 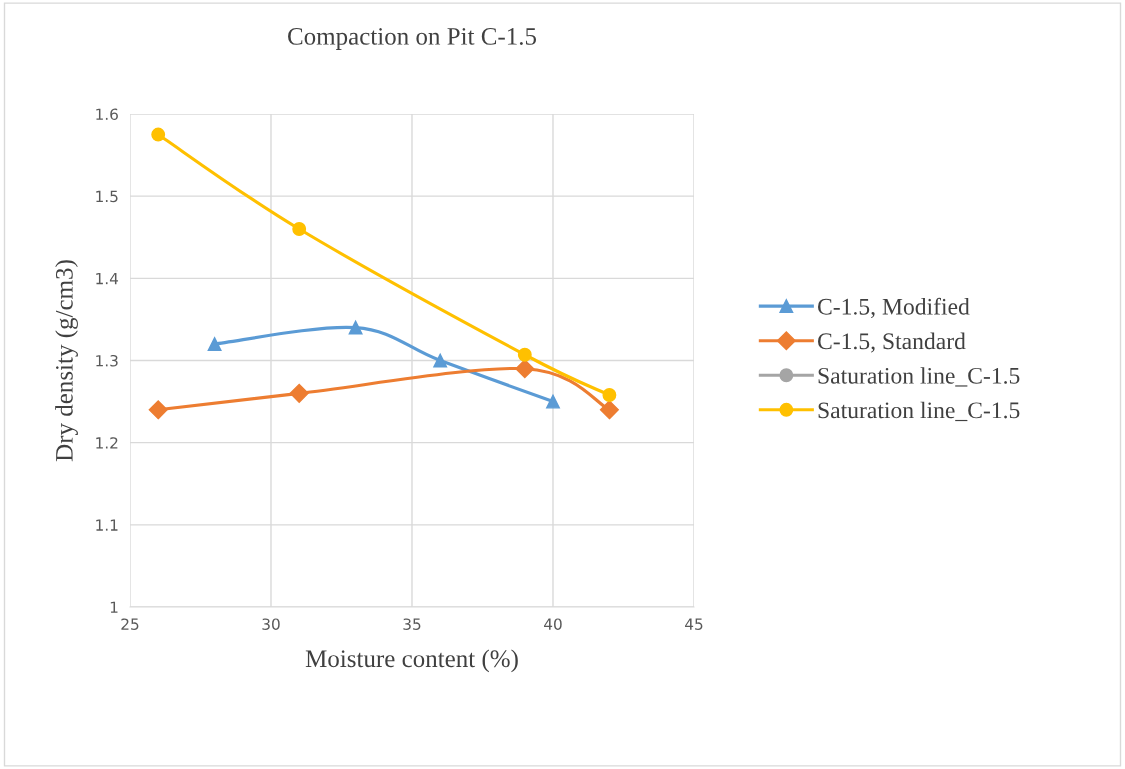 What do you see at coordinates (411, 661) in the screenshot?
I see `x-axis-title: Moisture content (%)` at bounding box center [411, 661].